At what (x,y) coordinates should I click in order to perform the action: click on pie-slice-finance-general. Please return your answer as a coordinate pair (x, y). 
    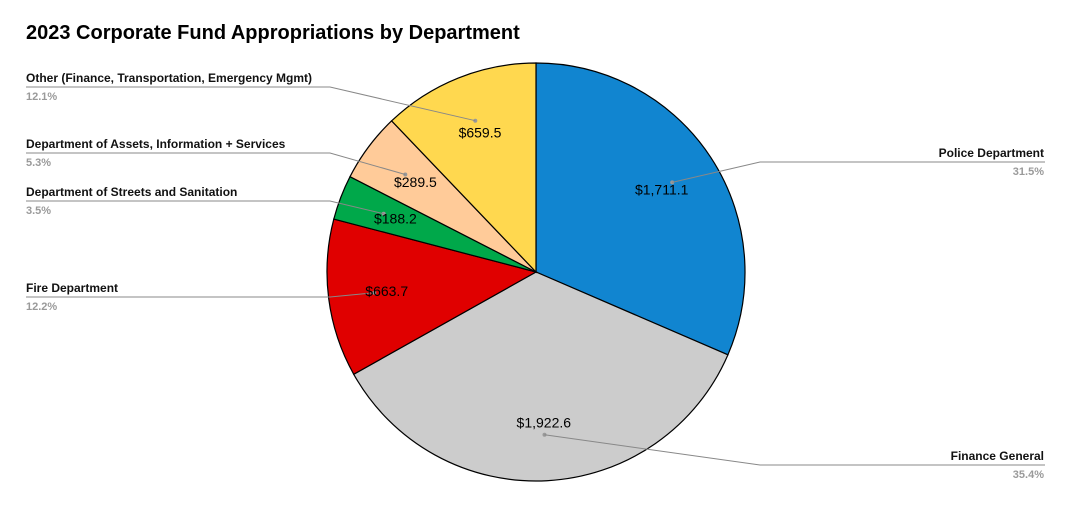
    Looking at the image, I should click on (540, 376).